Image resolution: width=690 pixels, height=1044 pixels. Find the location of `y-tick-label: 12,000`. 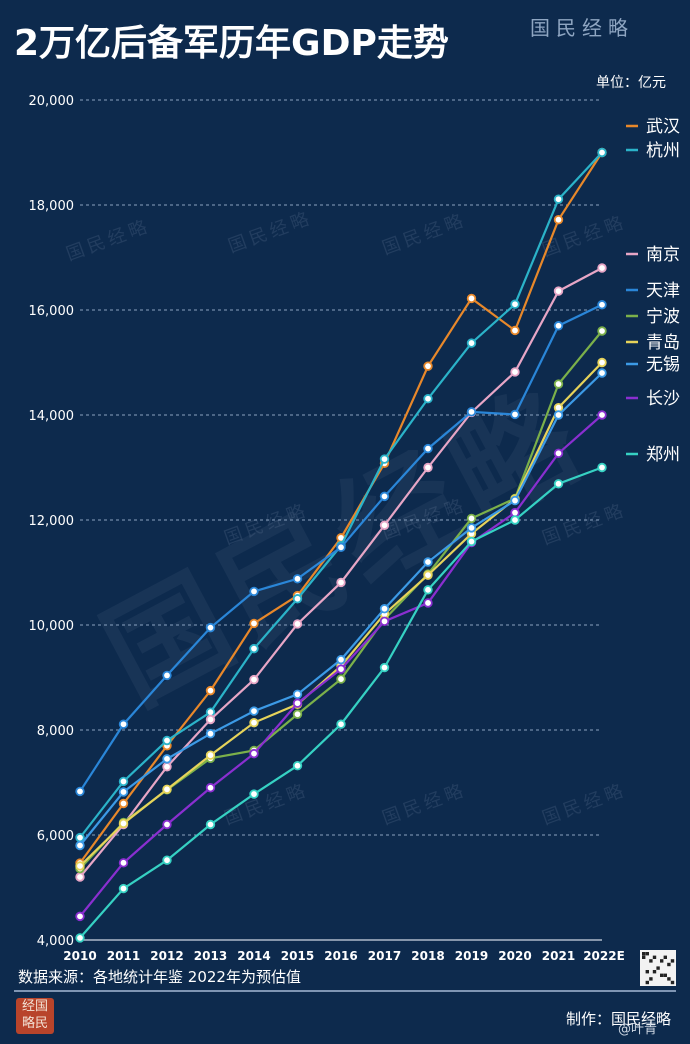

y-tick-label: 12,000 is located at coordinates (52, 521).